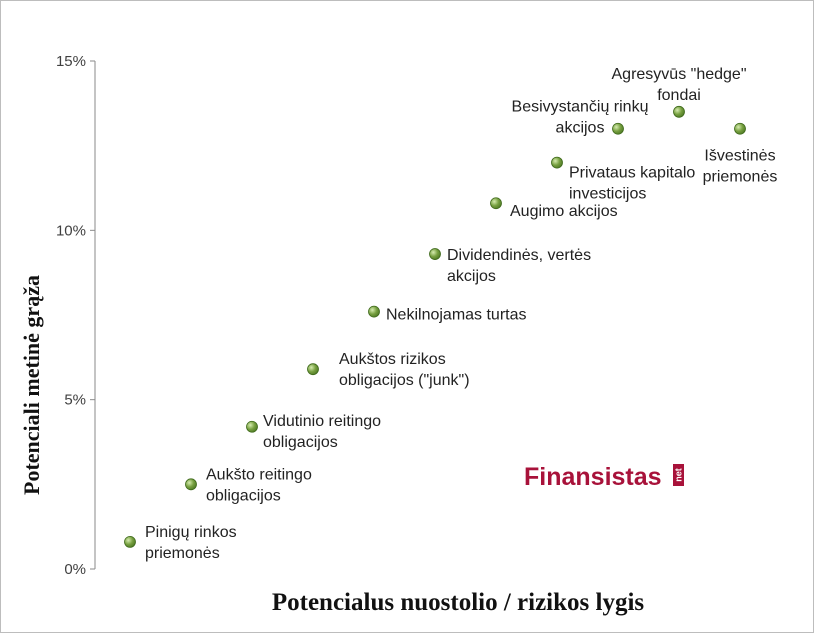 Image resolution: width=814 pixels, height=633 pixels. Describe the element at coordinates (580, 107) in the screenshot. I see `data-label-line: Besivystančių rinkų` at that location.